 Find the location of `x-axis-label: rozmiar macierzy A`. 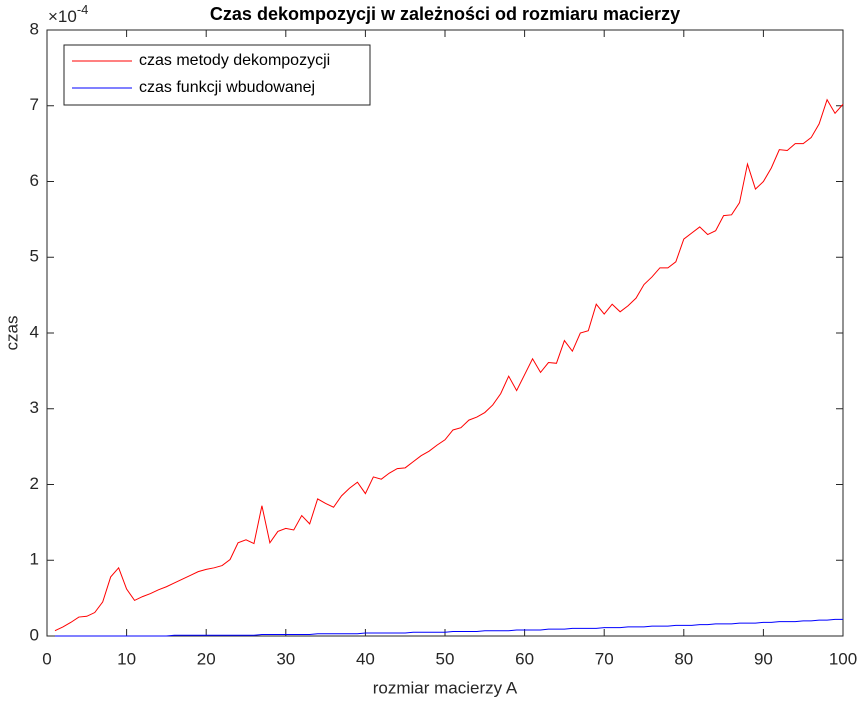

x-axis-label: rozmiar macierzy A is located at coordinates (445, 687).